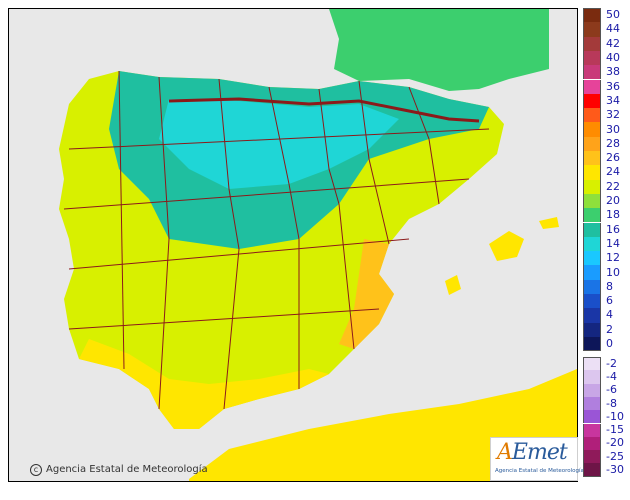  What do you see at coordinates (613, 158) in the screenshot?
I see `legend-label: 26` at bounding box center [613, 158].